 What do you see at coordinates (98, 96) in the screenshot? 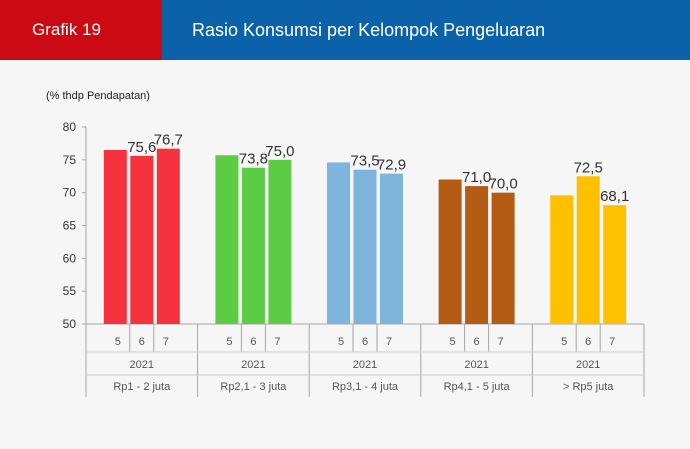
I see `y-axis-unit-label: (% thdp Pendapatan)` at bounding box center [98, 96].